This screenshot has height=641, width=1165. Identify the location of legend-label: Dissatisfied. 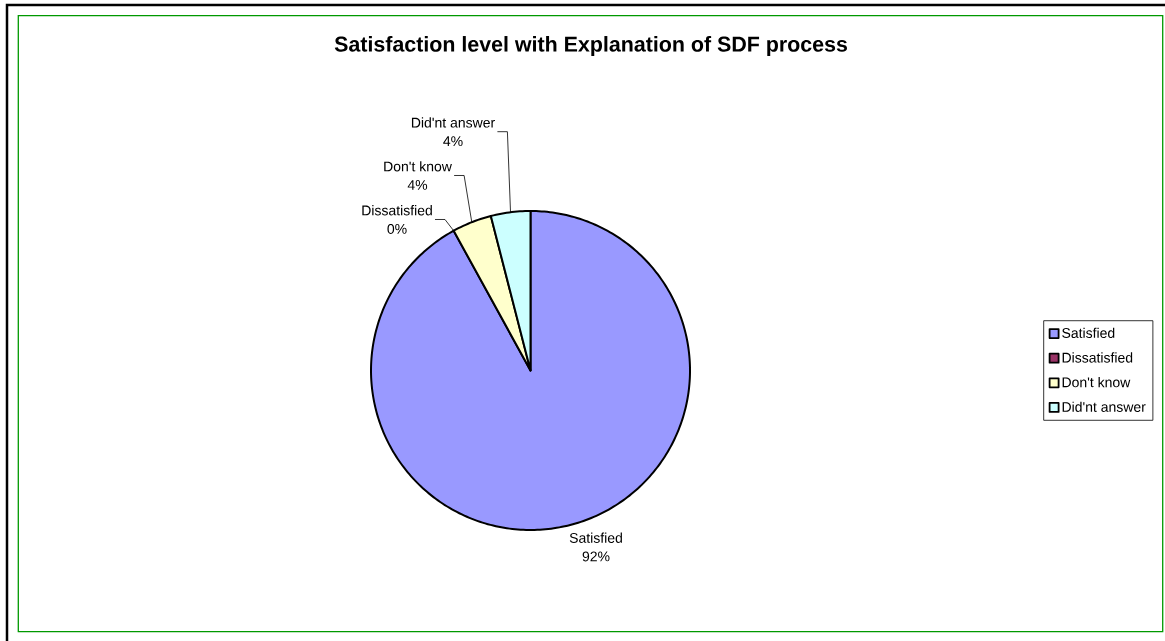
(1097, 357).